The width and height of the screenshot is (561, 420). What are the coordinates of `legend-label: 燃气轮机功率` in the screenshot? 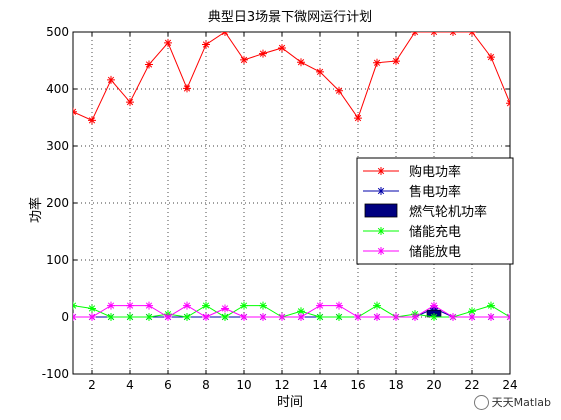 It's located at (448, 212).